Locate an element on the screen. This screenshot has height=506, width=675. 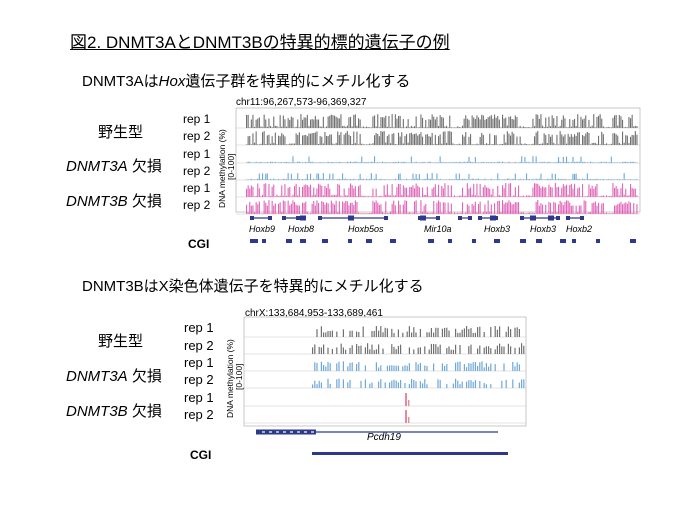
panel1-gene-label: Hoxb8 is located at coordinates (301, 229).